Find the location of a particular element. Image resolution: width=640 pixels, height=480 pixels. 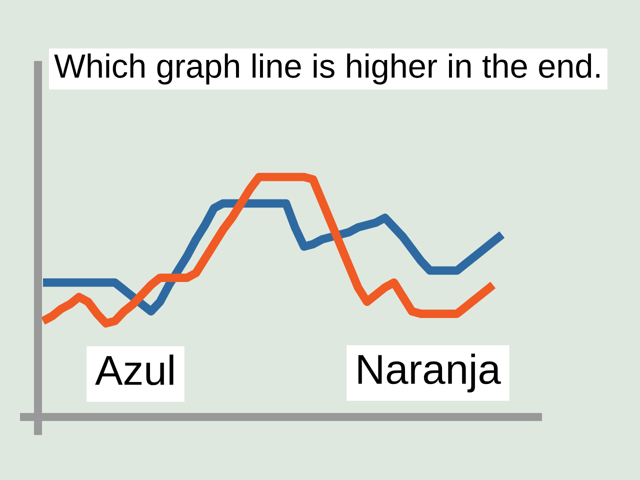

chart-title: Which graph line is higher in the end. is located at coordinates (327, 69).